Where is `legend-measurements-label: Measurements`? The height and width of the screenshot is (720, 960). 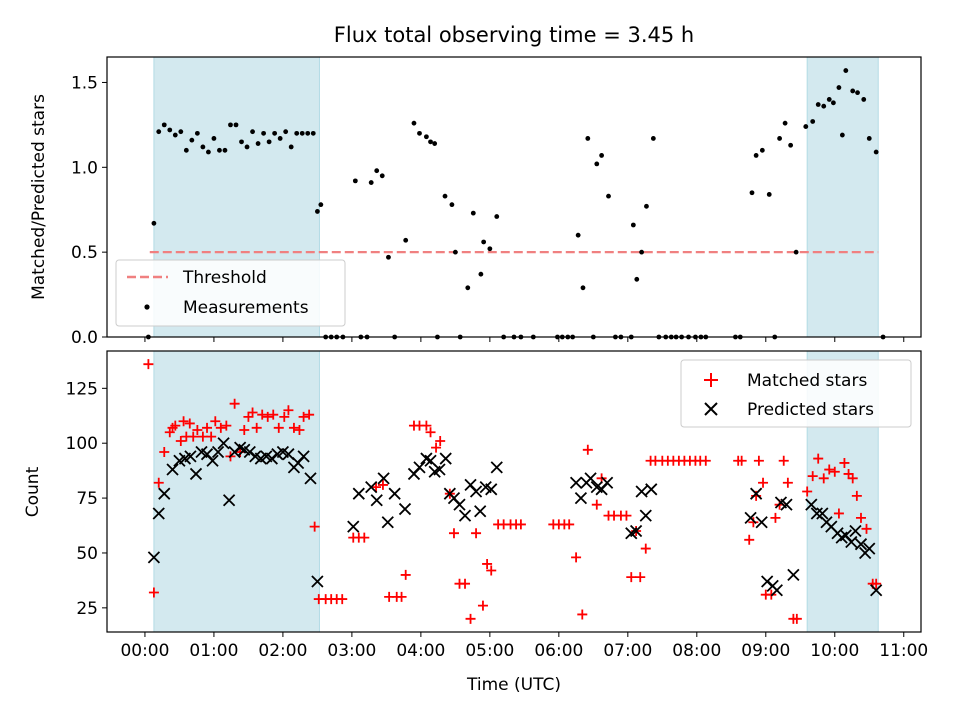
legend-measurements-label: Measurements is located at coordinates (246, 308).